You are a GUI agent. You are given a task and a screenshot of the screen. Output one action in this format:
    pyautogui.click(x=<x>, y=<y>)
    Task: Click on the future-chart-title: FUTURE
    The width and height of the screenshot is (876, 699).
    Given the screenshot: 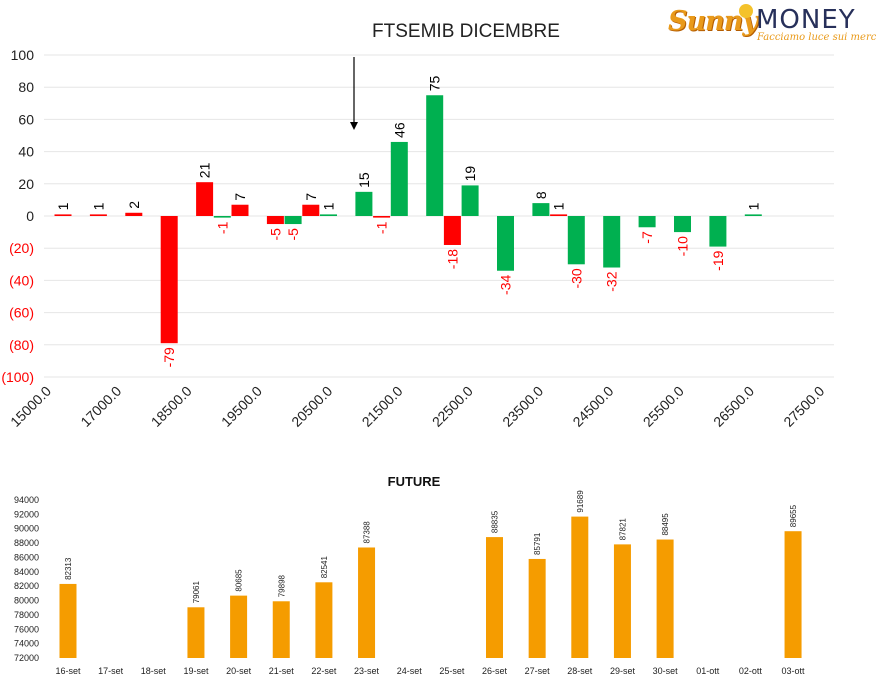 What is the action you would take?
    pyautogui.click(x=414, y=481)
    